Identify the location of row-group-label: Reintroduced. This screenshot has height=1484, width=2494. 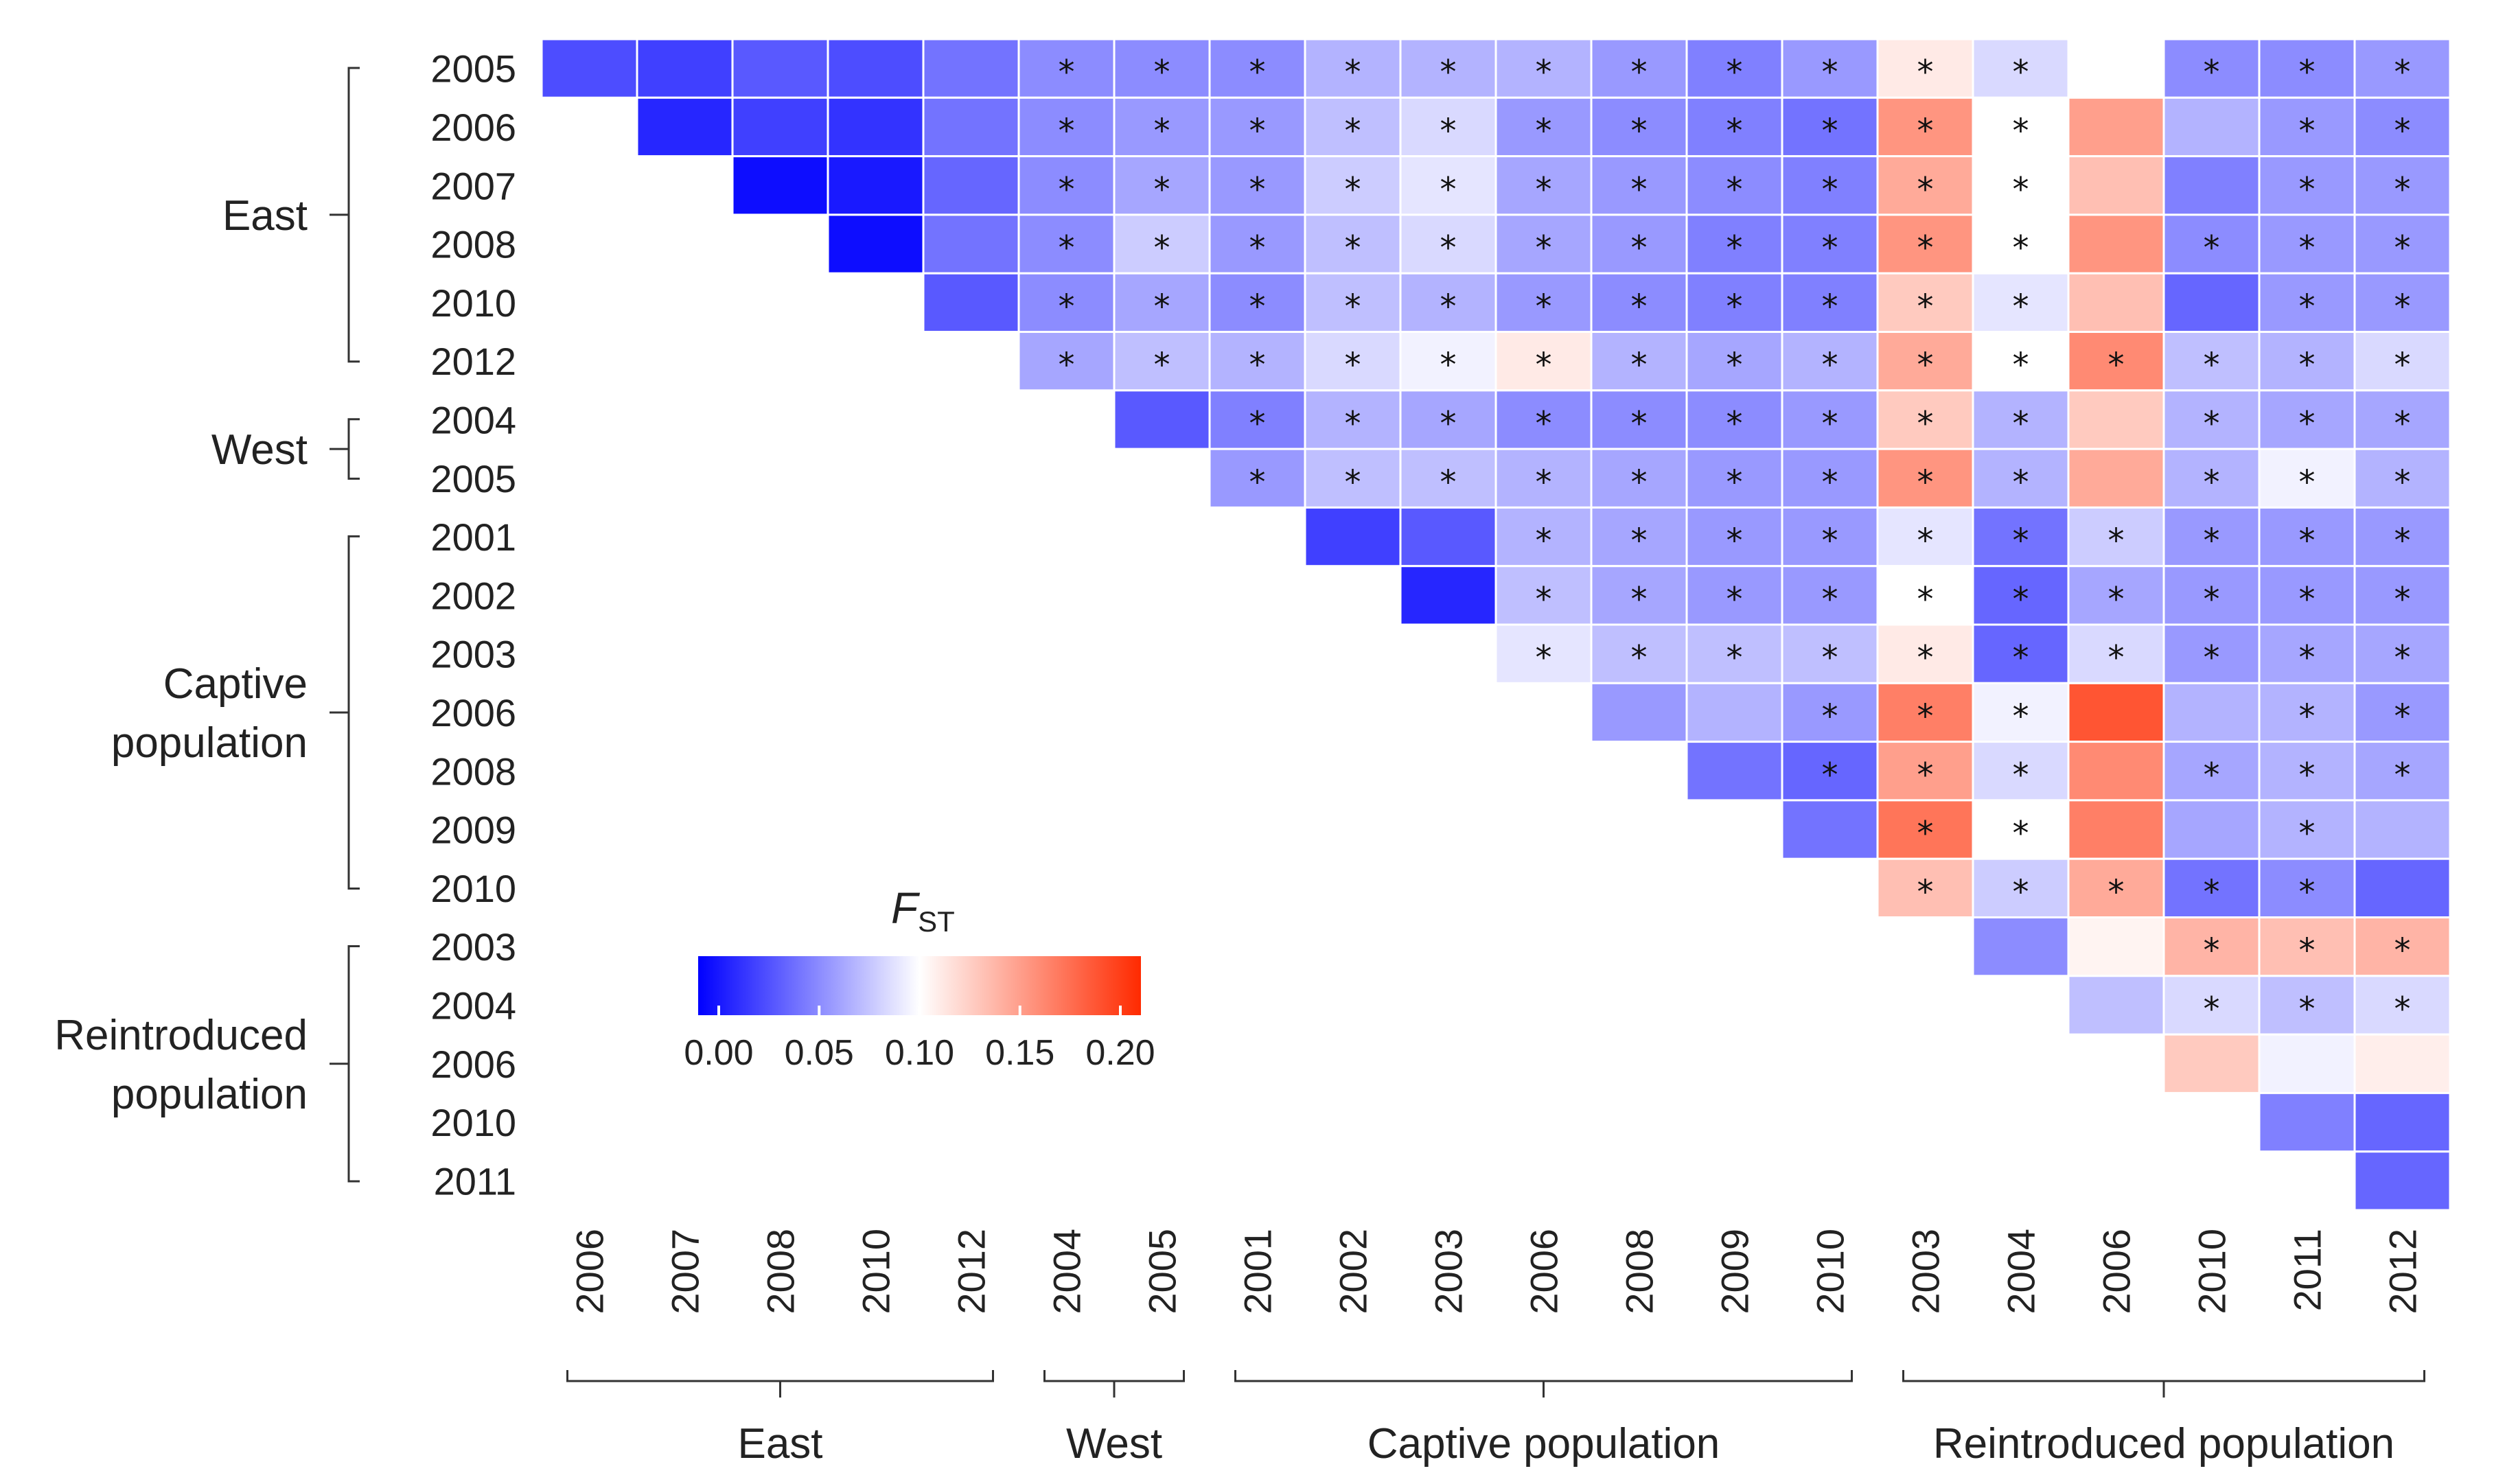
(181, 1035).